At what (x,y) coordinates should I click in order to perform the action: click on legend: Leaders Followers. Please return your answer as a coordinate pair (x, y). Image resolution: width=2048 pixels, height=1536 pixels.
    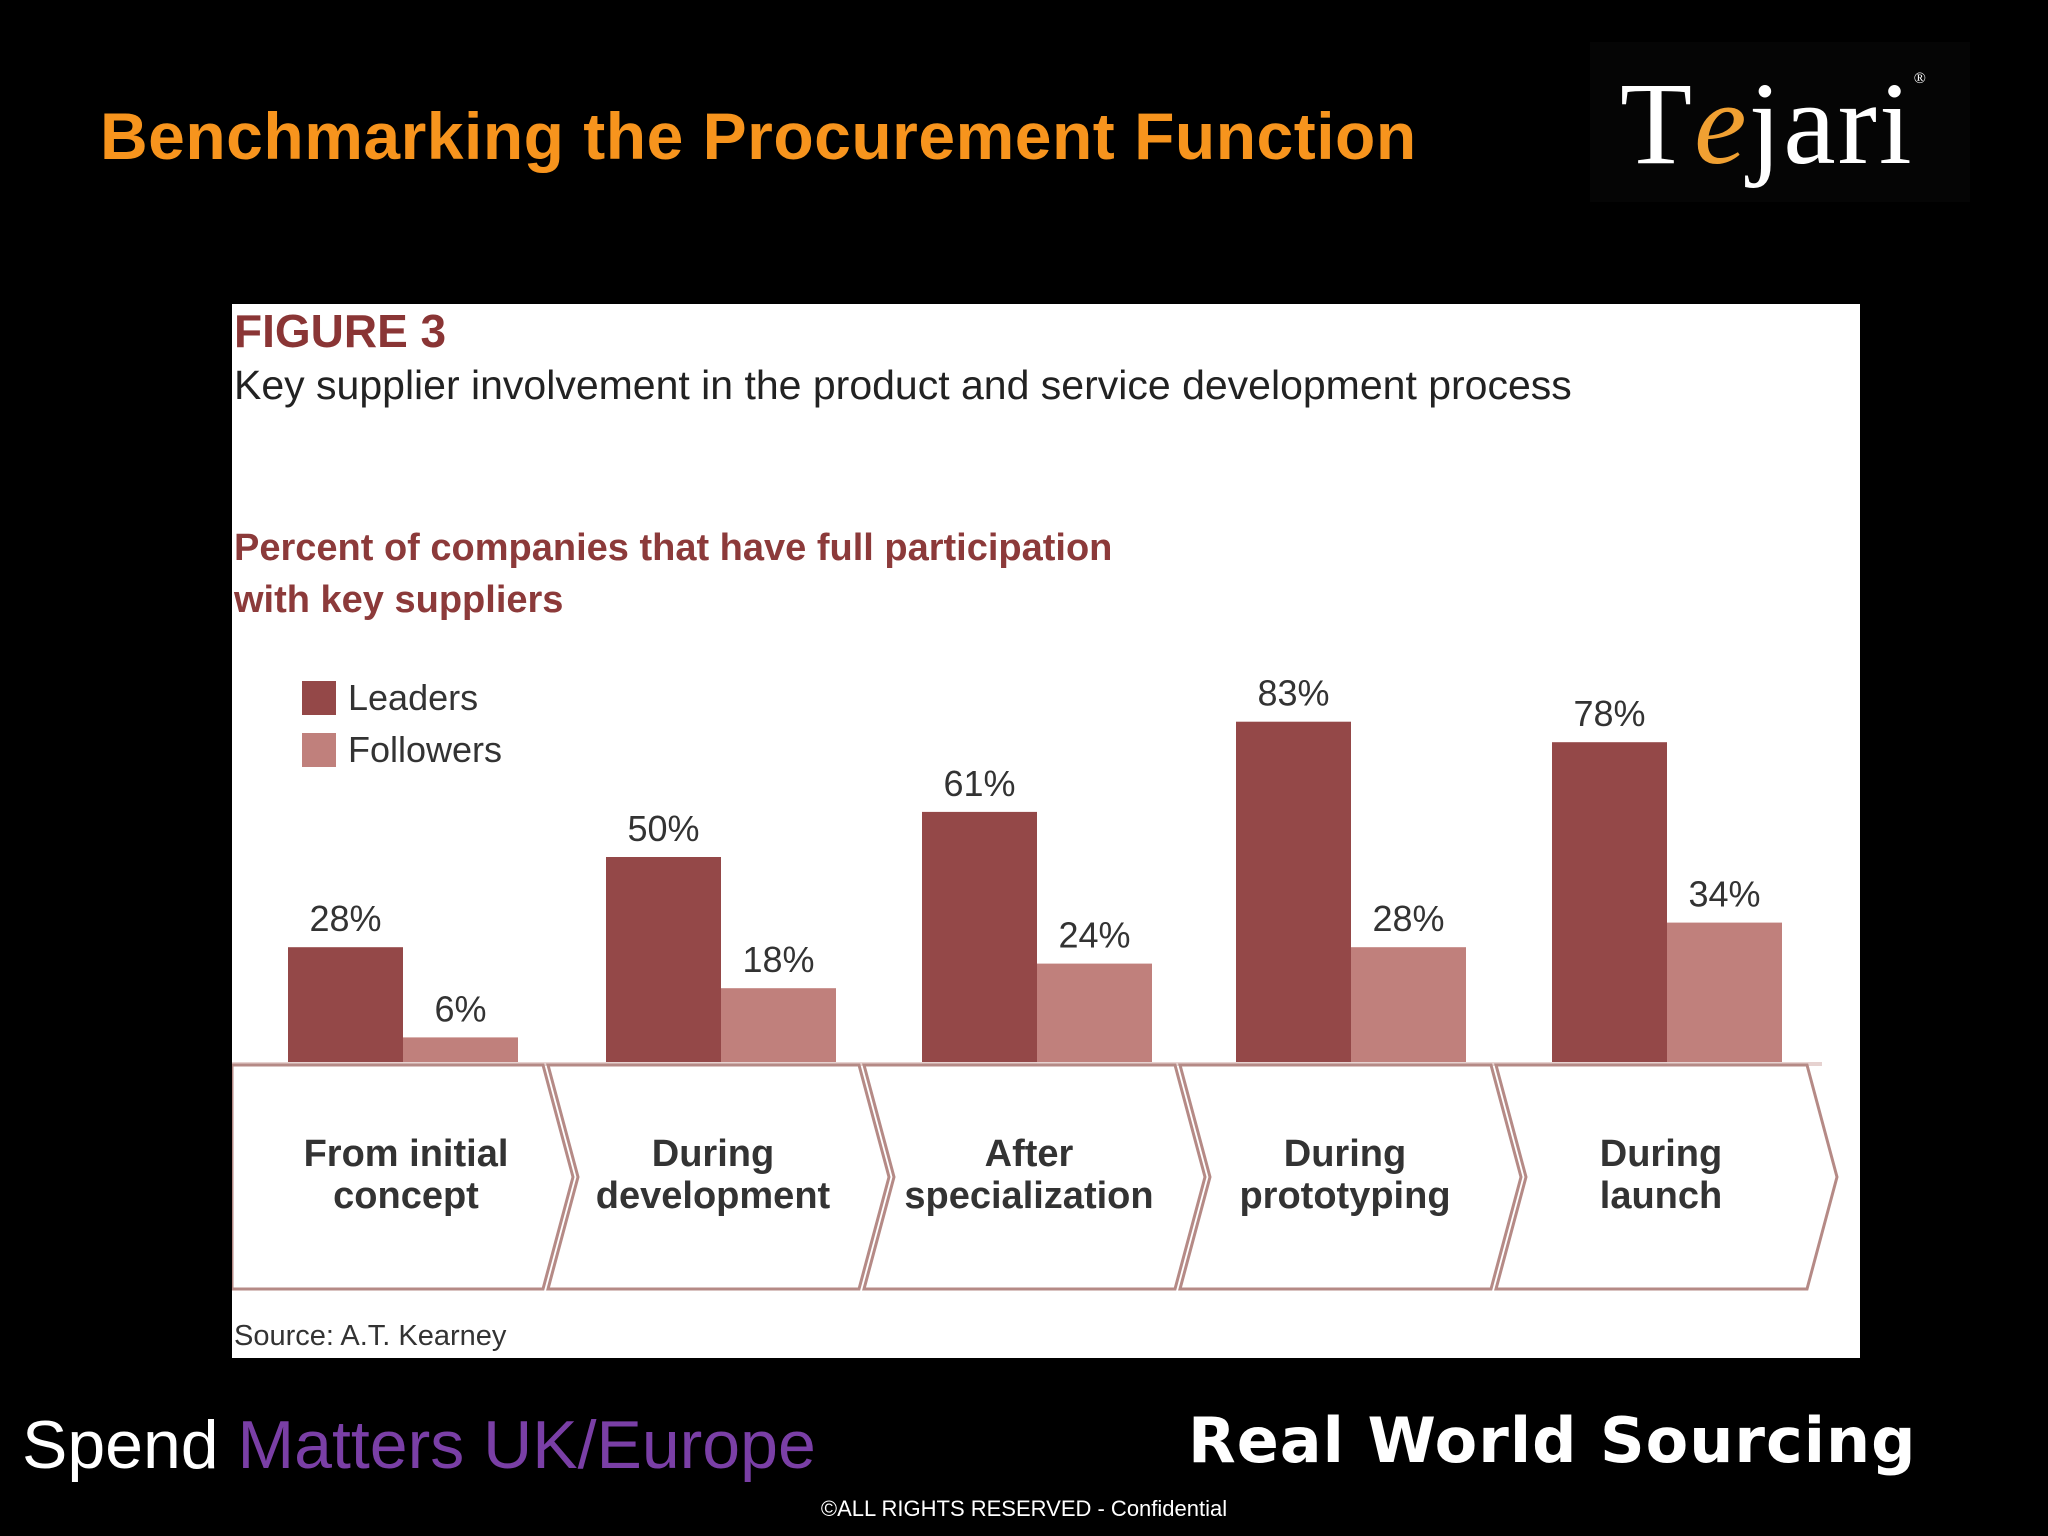
    Looking at the image, I should click on (402, 724).